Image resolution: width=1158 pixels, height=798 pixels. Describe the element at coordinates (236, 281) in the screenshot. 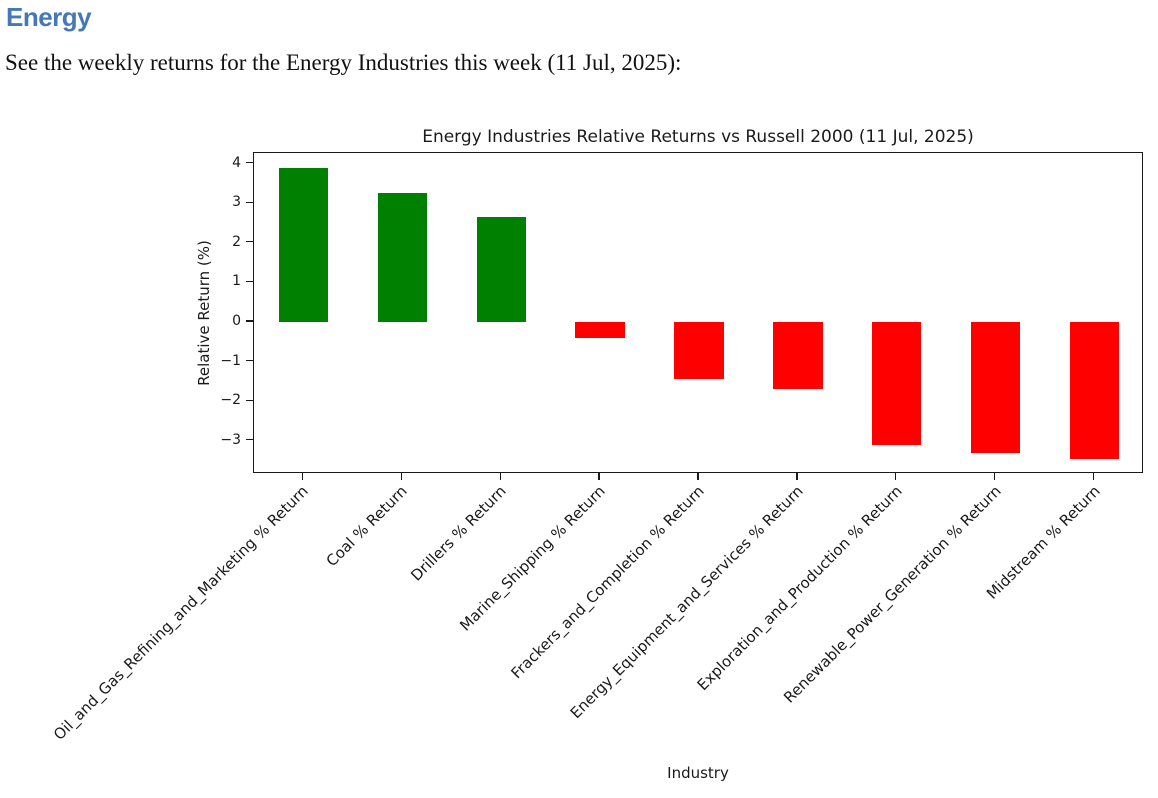

I see `y-tick-label: 1` at that location.